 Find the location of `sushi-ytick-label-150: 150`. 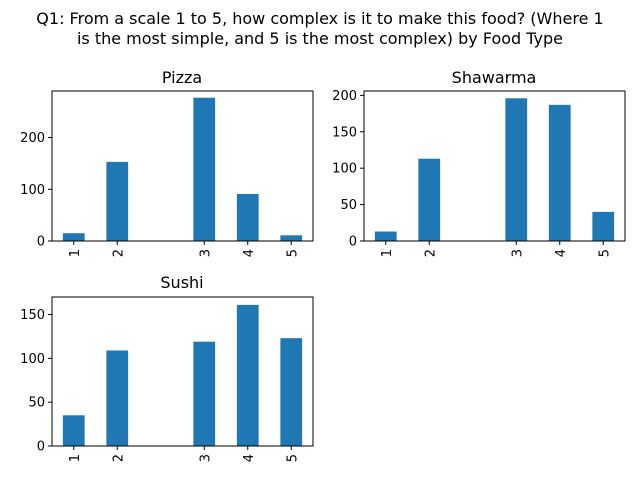

sushi-ytick-label-150: 150 is located at coordinates (32, 315).